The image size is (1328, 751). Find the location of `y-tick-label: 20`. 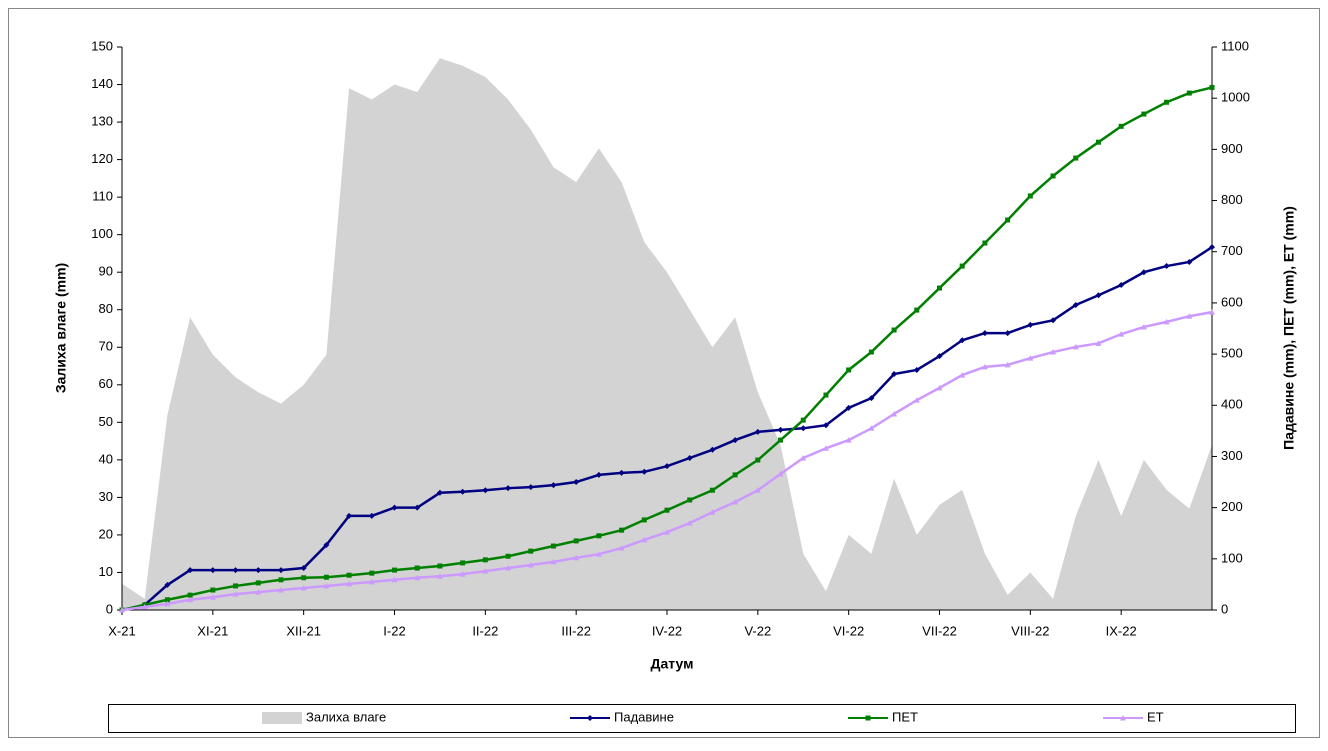

y-tick-label: 20 is located at coordinates (106, 533).